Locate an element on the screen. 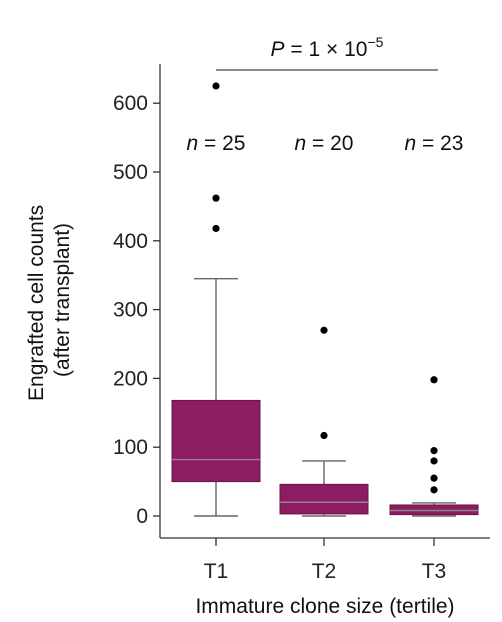  y-axis-title-line-2: (after transplant) is located at coordinates (62, 300).